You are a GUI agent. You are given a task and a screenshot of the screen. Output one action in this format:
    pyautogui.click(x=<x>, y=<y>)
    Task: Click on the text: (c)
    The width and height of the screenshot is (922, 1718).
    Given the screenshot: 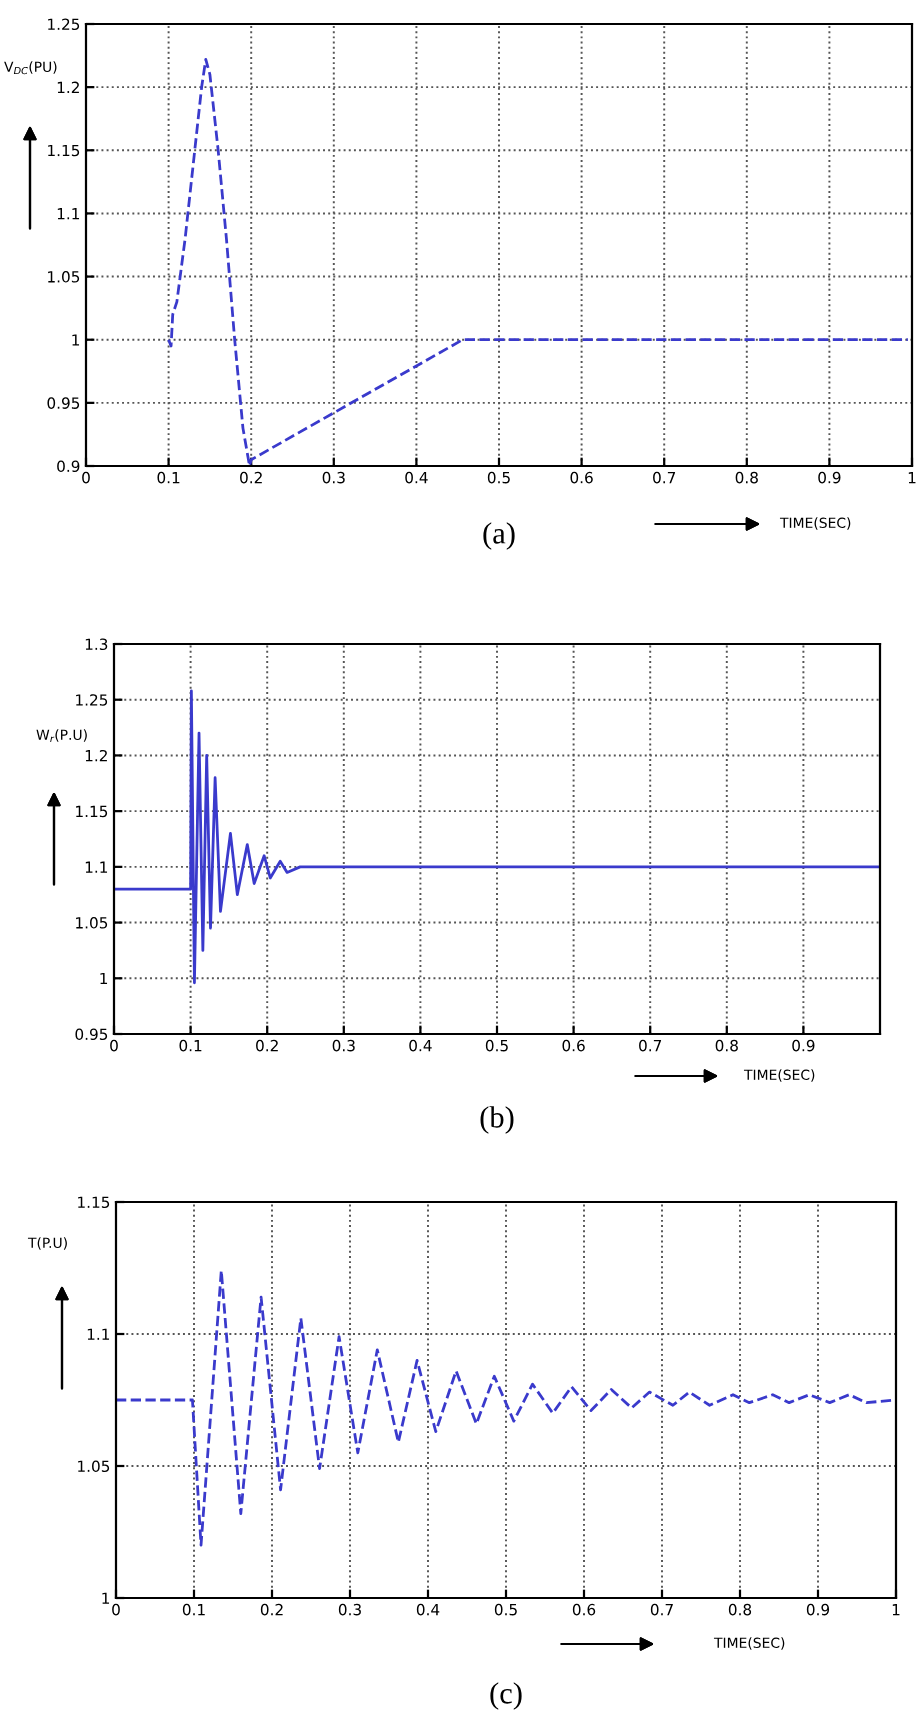 What is the action you would take?
    pyautogui.click(x=506, y=1696)
    